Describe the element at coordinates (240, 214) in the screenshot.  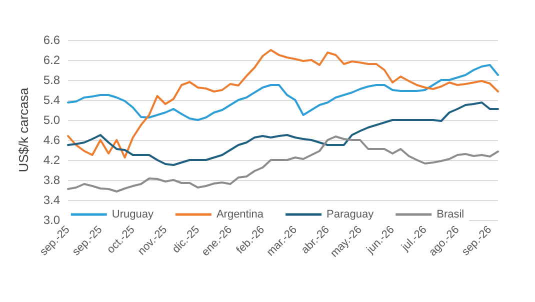
I see `legend-label: Argentina` at that location.